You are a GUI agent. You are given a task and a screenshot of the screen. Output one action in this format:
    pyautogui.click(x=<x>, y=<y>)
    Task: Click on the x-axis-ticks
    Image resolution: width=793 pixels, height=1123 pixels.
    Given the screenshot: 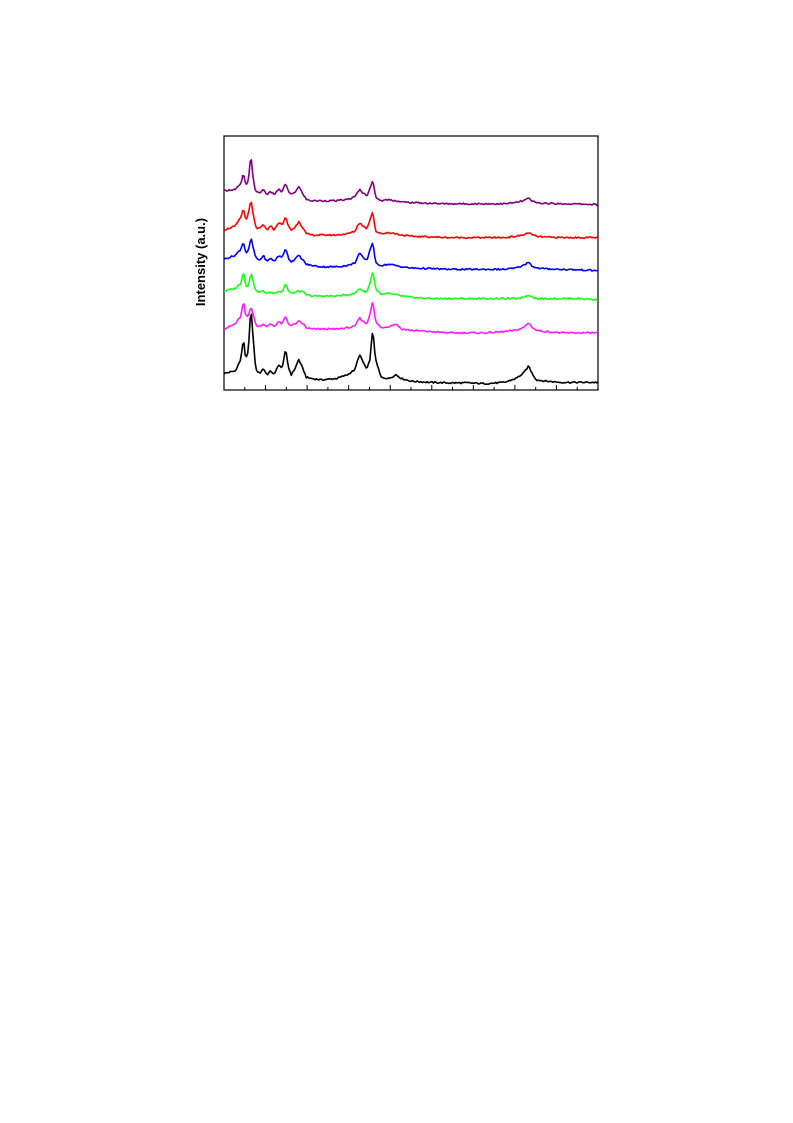 What is the action you would take?
    pyautogui.click(x=411, y=387)
    